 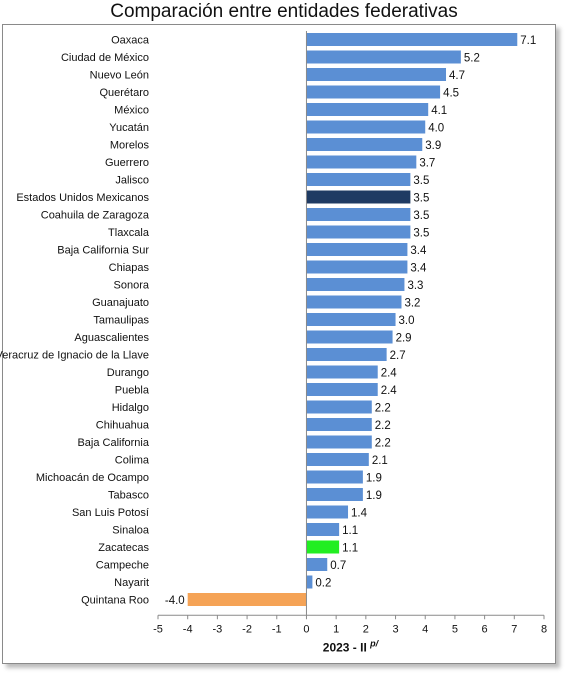 What do you see at coordinates (129, 268) in the screenshot?
I see `category-label: Chiapas` at bounding box center [129, 268].